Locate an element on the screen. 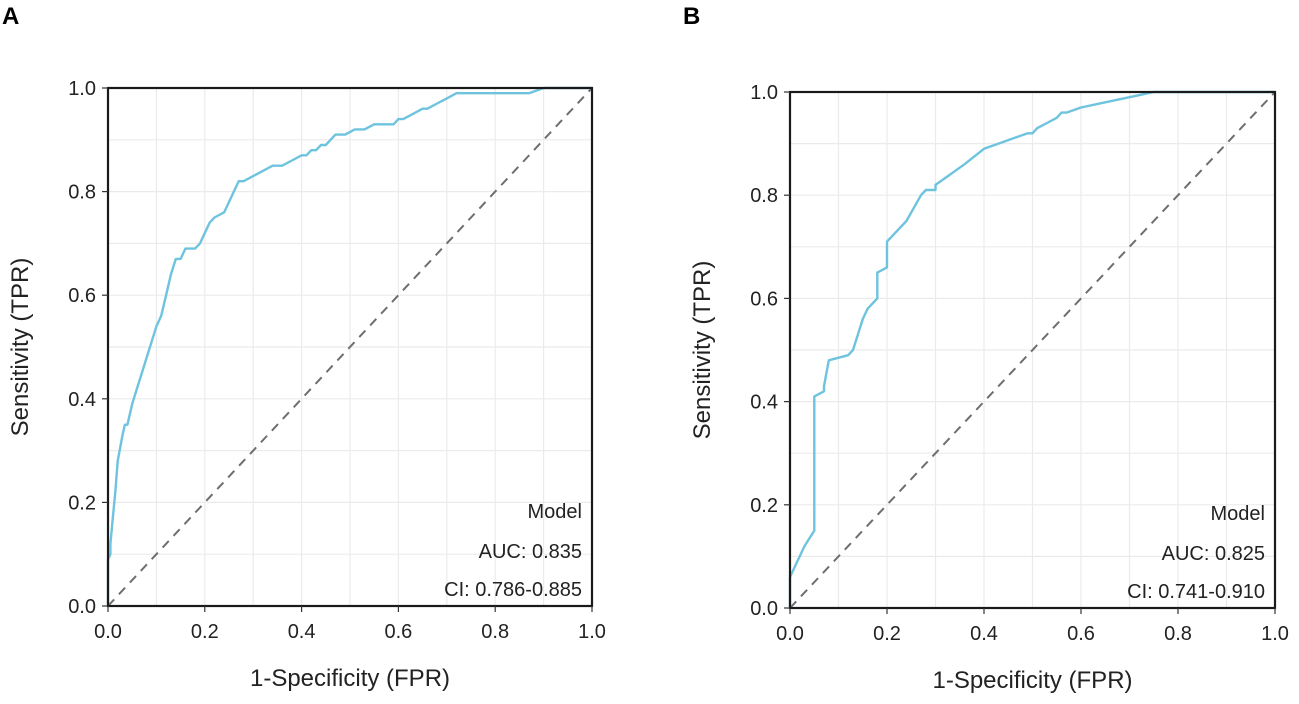 The height and width of the screenshot is (704, 1299). legend-ci: CI: 0.741-0.910 is located at coordinates (1196, 592).